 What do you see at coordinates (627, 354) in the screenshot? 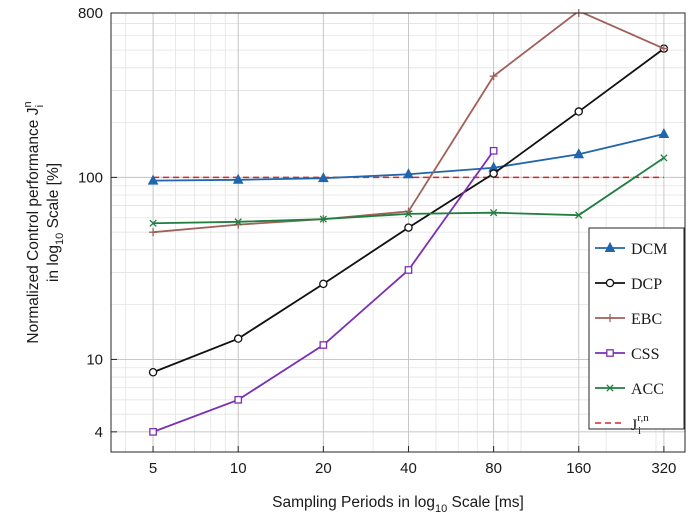
I see `legend-item-css: CSS` at bounding box center [627, 354].